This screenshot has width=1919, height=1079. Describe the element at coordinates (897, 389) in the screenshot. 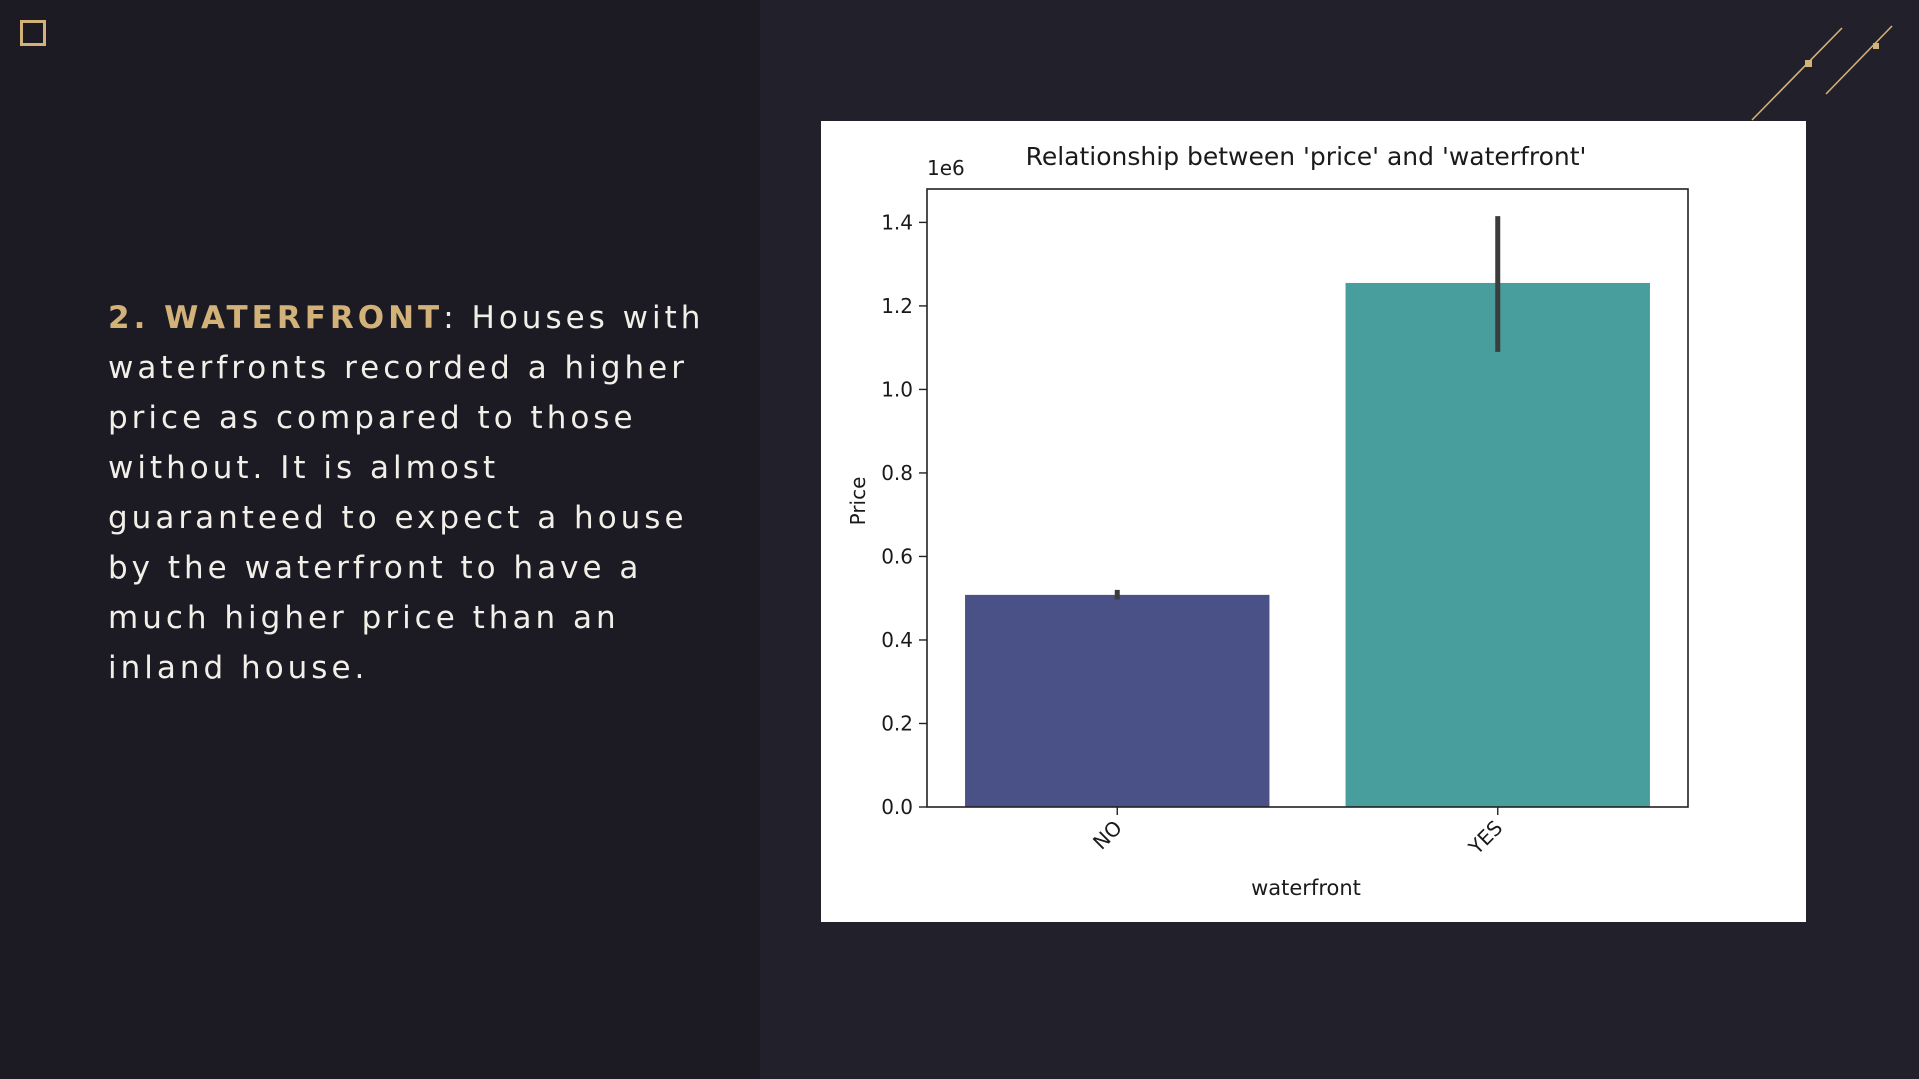

I see `y-tick-label: 1.0` at that location.